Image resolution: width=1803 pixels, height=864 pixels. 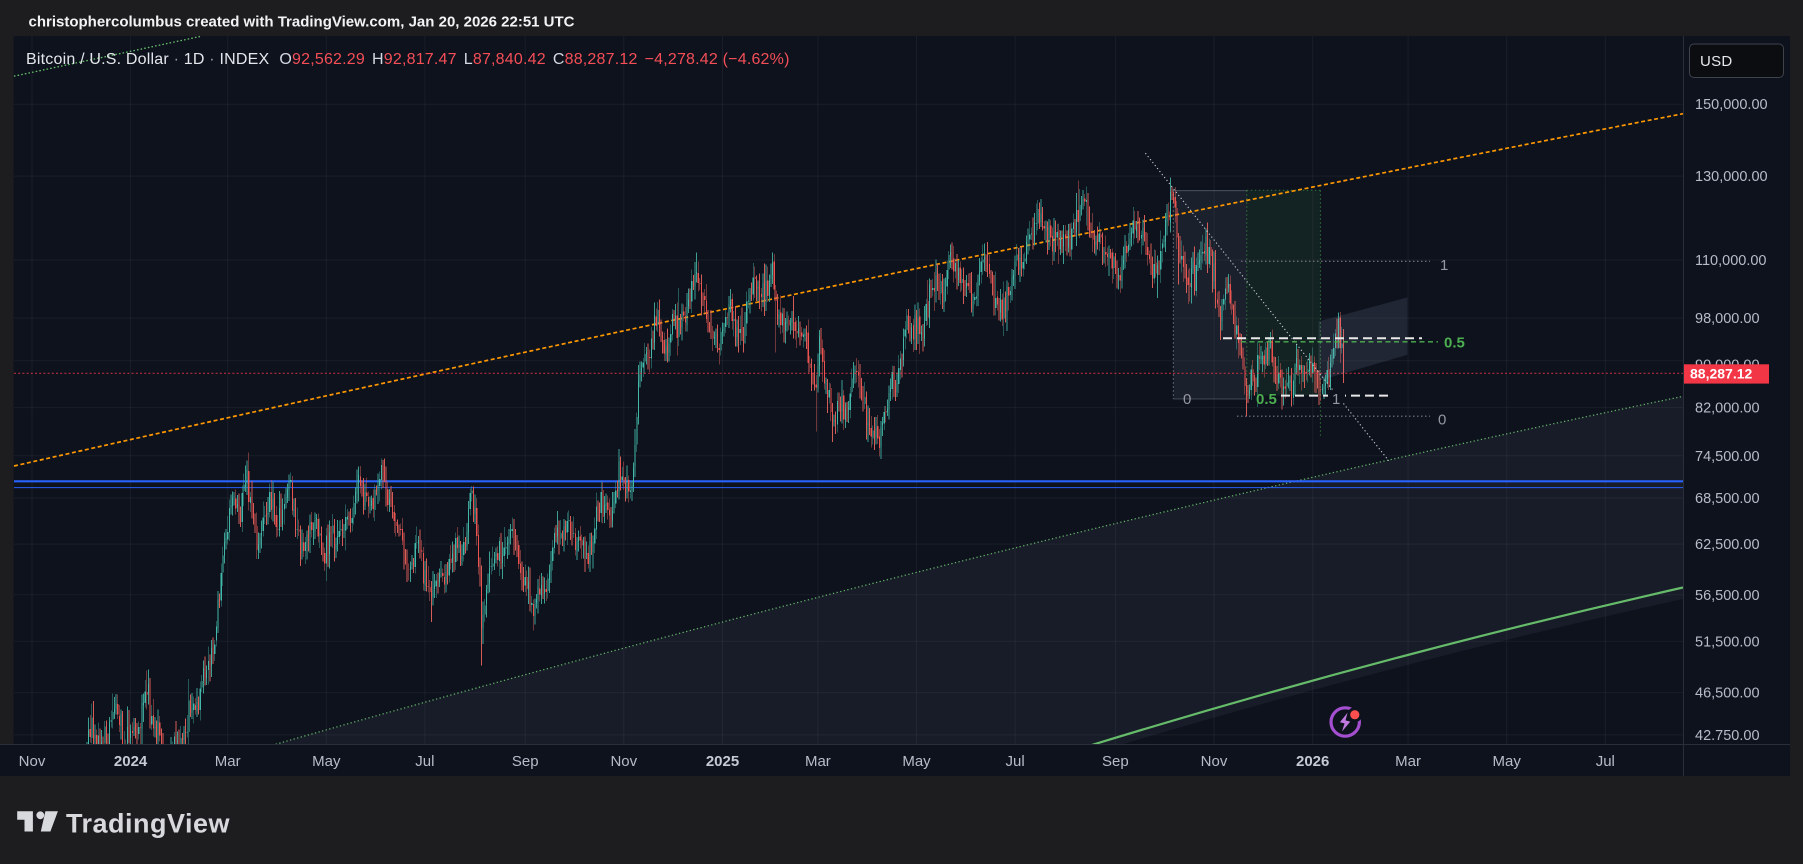 What do you see at coordinates (1727, 499) in the screenshot?
I see `svg-text: 68,500.00` at bounding box center [1727, 499].